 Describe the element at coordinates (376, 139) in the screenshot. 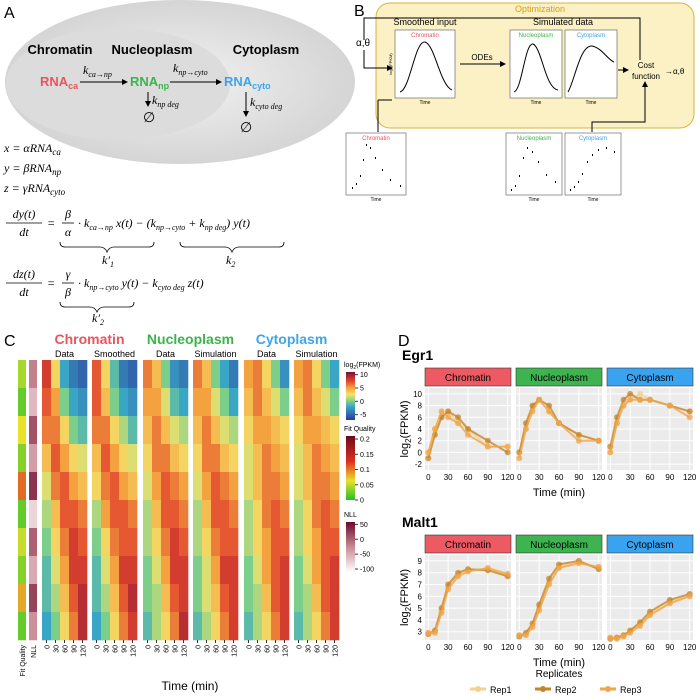

I see `mini-title: Chromatin` at that location.